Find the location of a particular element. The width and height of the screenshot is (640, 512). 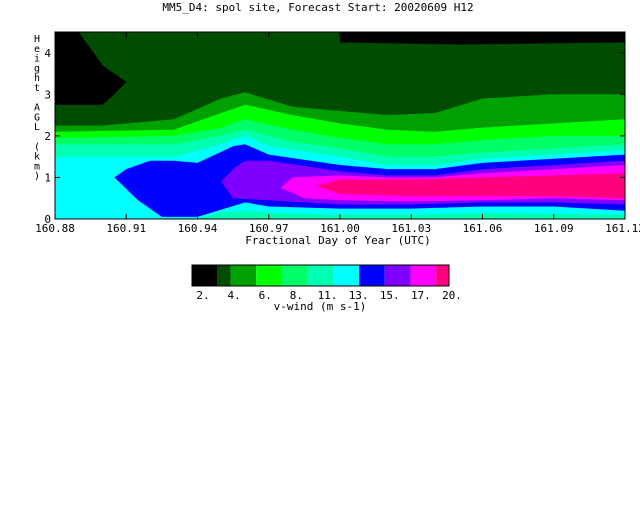

y-axis-label-char: ( is located at coordinates (37, 147).